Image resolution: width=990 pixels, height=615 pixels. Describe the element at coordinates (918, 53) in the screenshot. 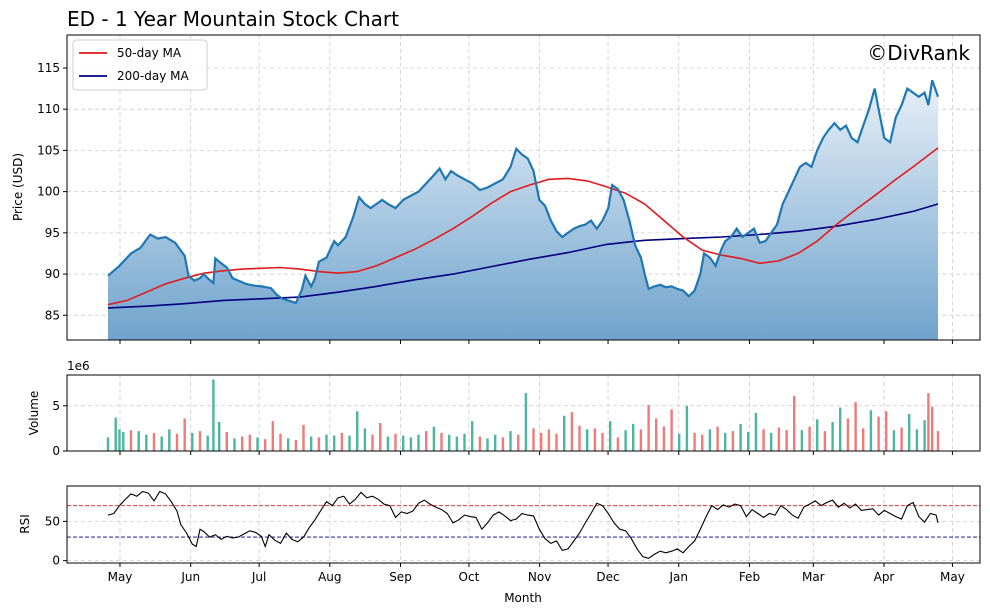

I see `watermark-text: ©DivRank` at that location.